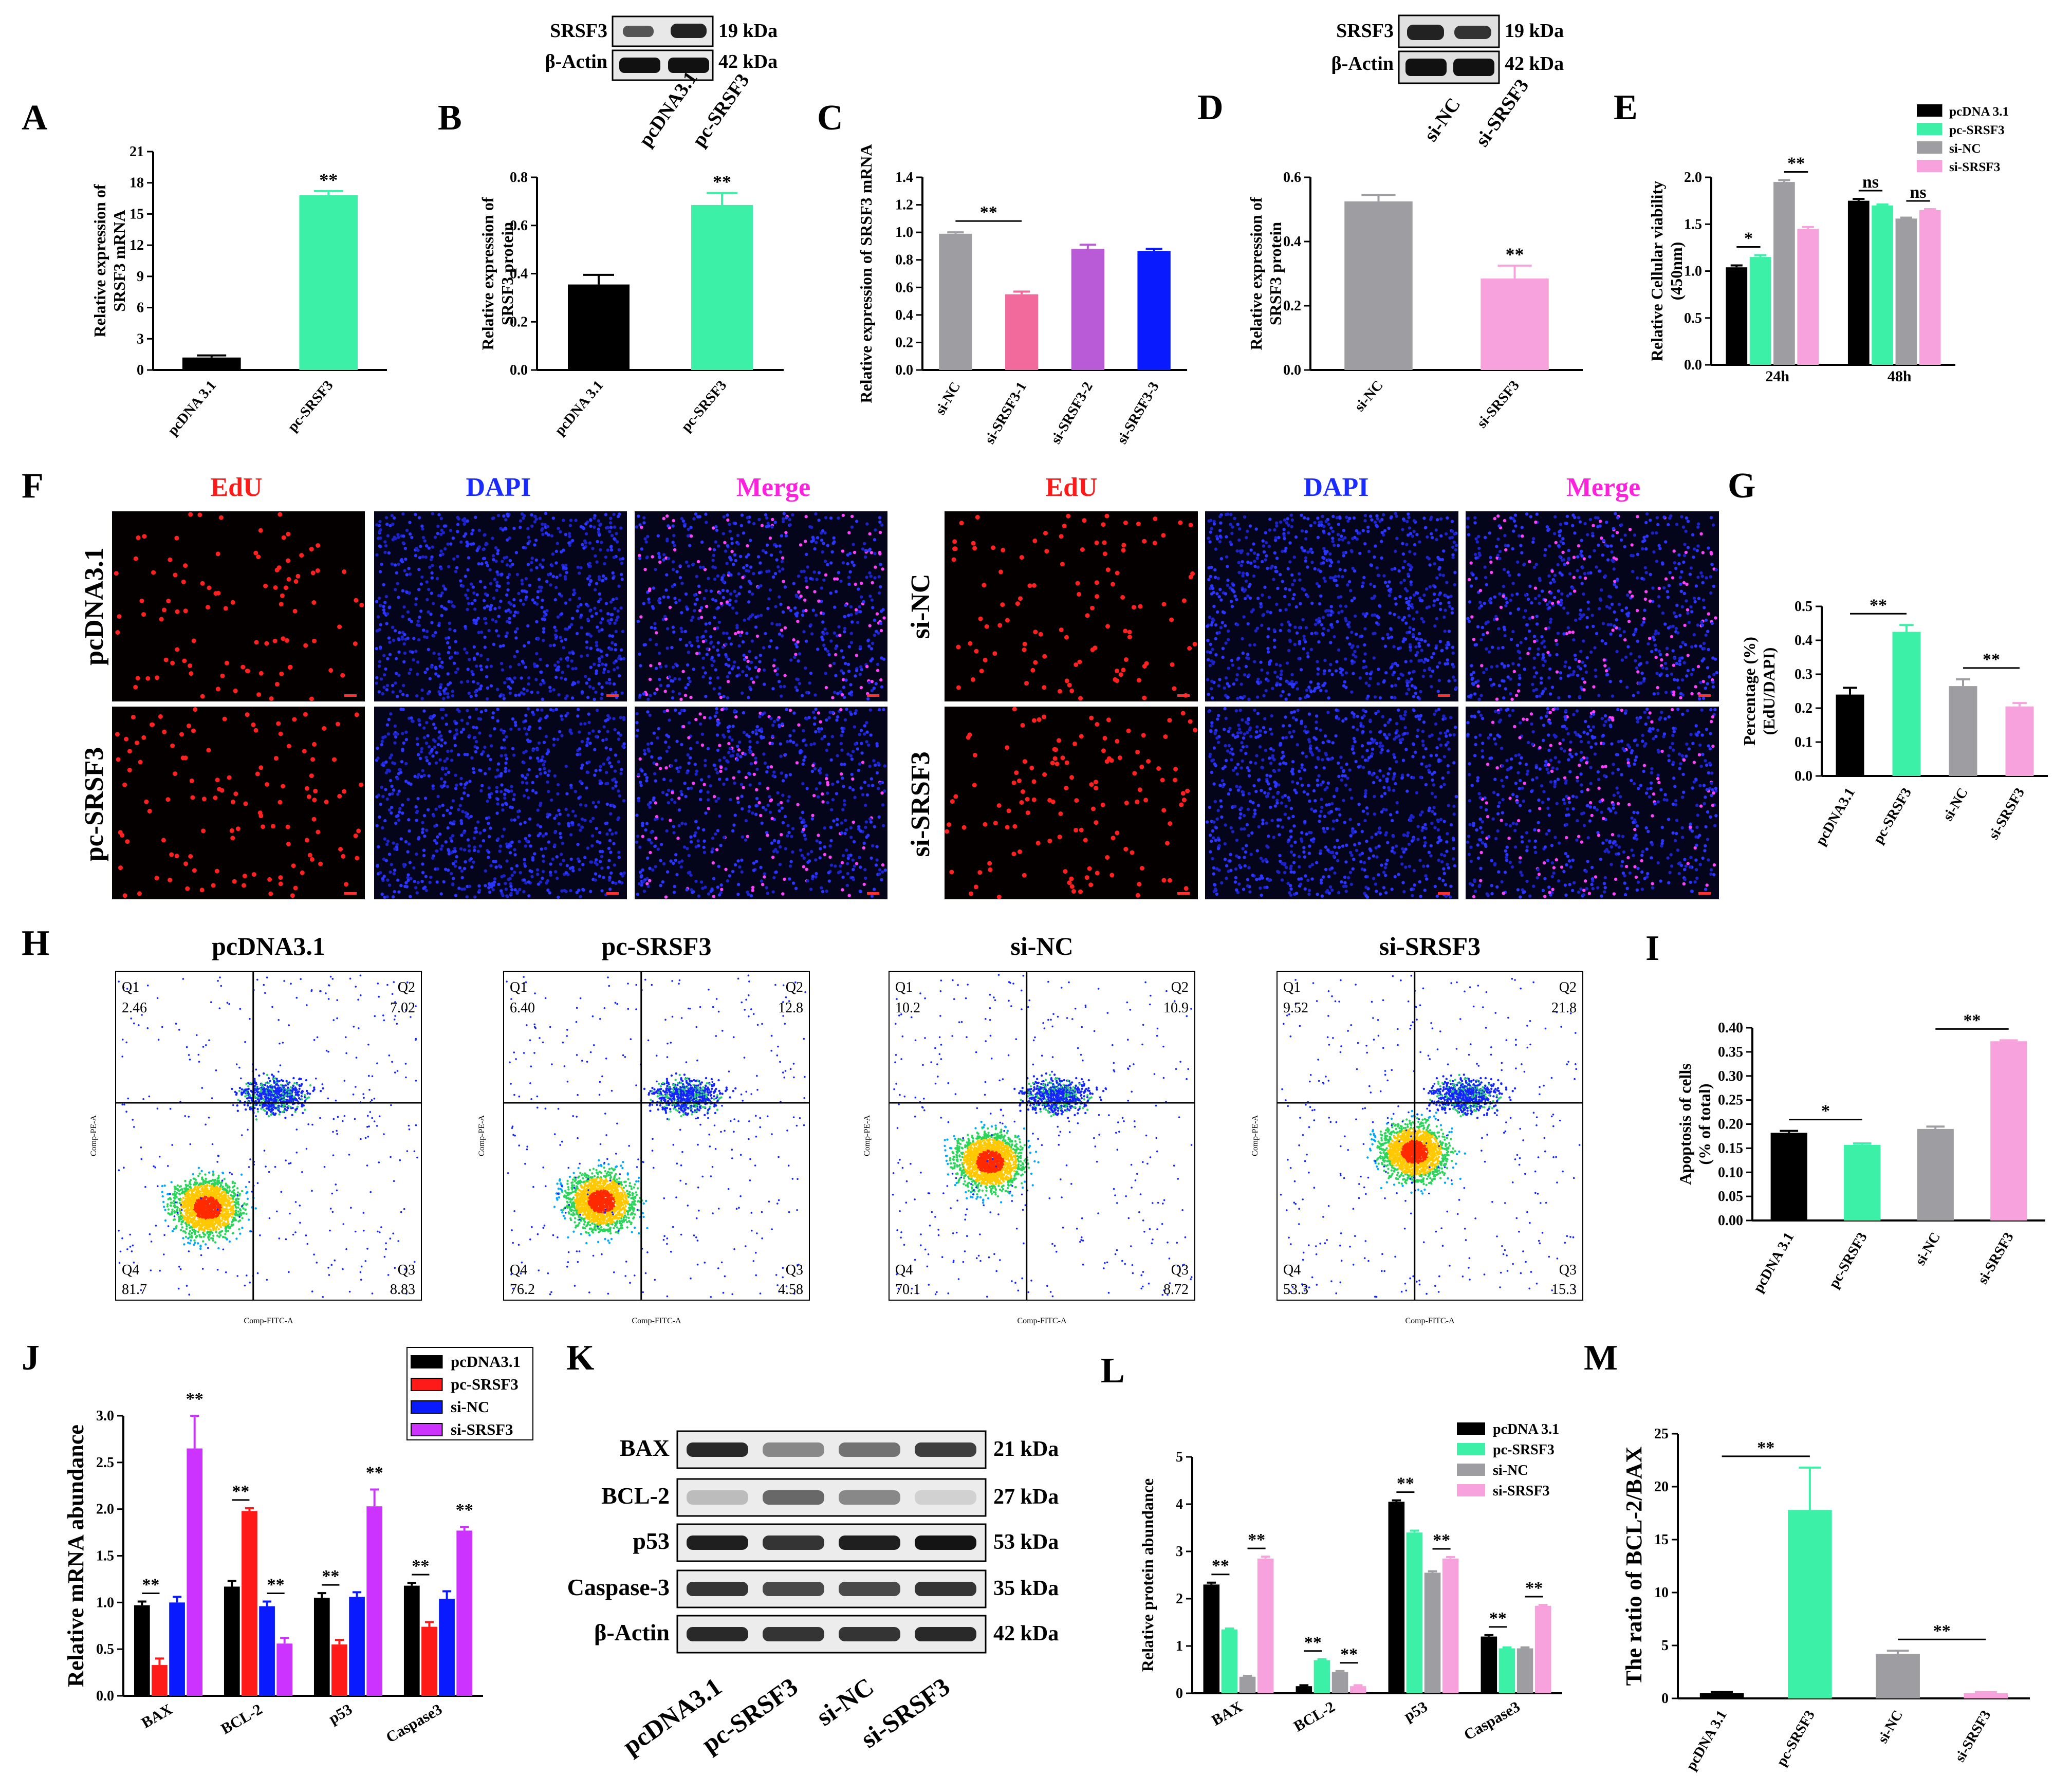 Image resolution: width=2072 pixels, height=1776 pixels. Describe the element at coordinates (236, 487) in the screenshot. I see `micro-header-edu: EdU` at that location.